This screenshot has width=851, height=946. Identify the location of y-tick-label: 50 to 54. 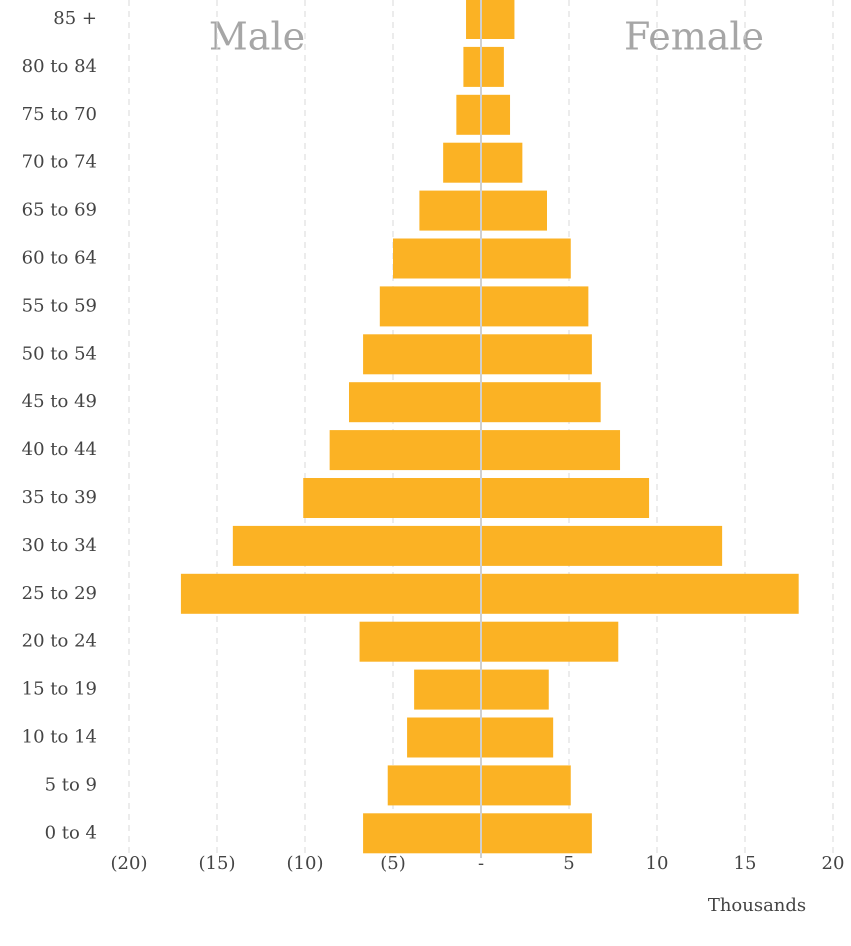
(59, 353).